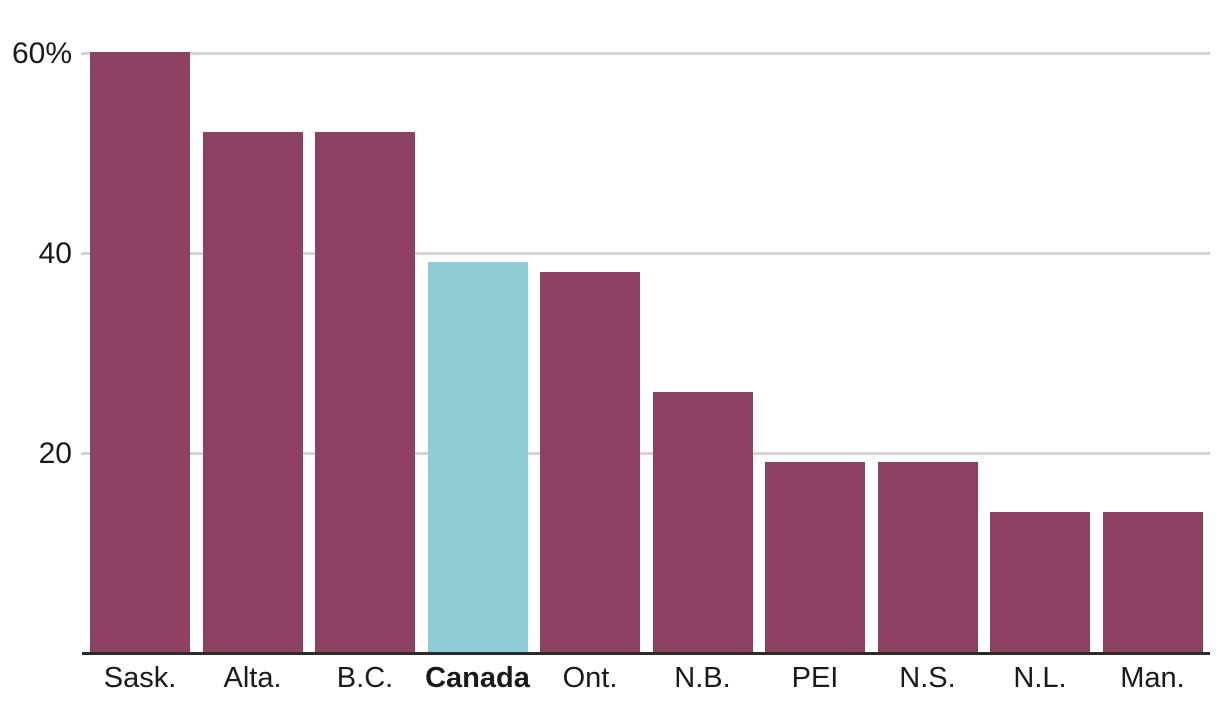  Describe the element at coordinates (590, 462) in the screenshot. I see `bar-ont` at that location.